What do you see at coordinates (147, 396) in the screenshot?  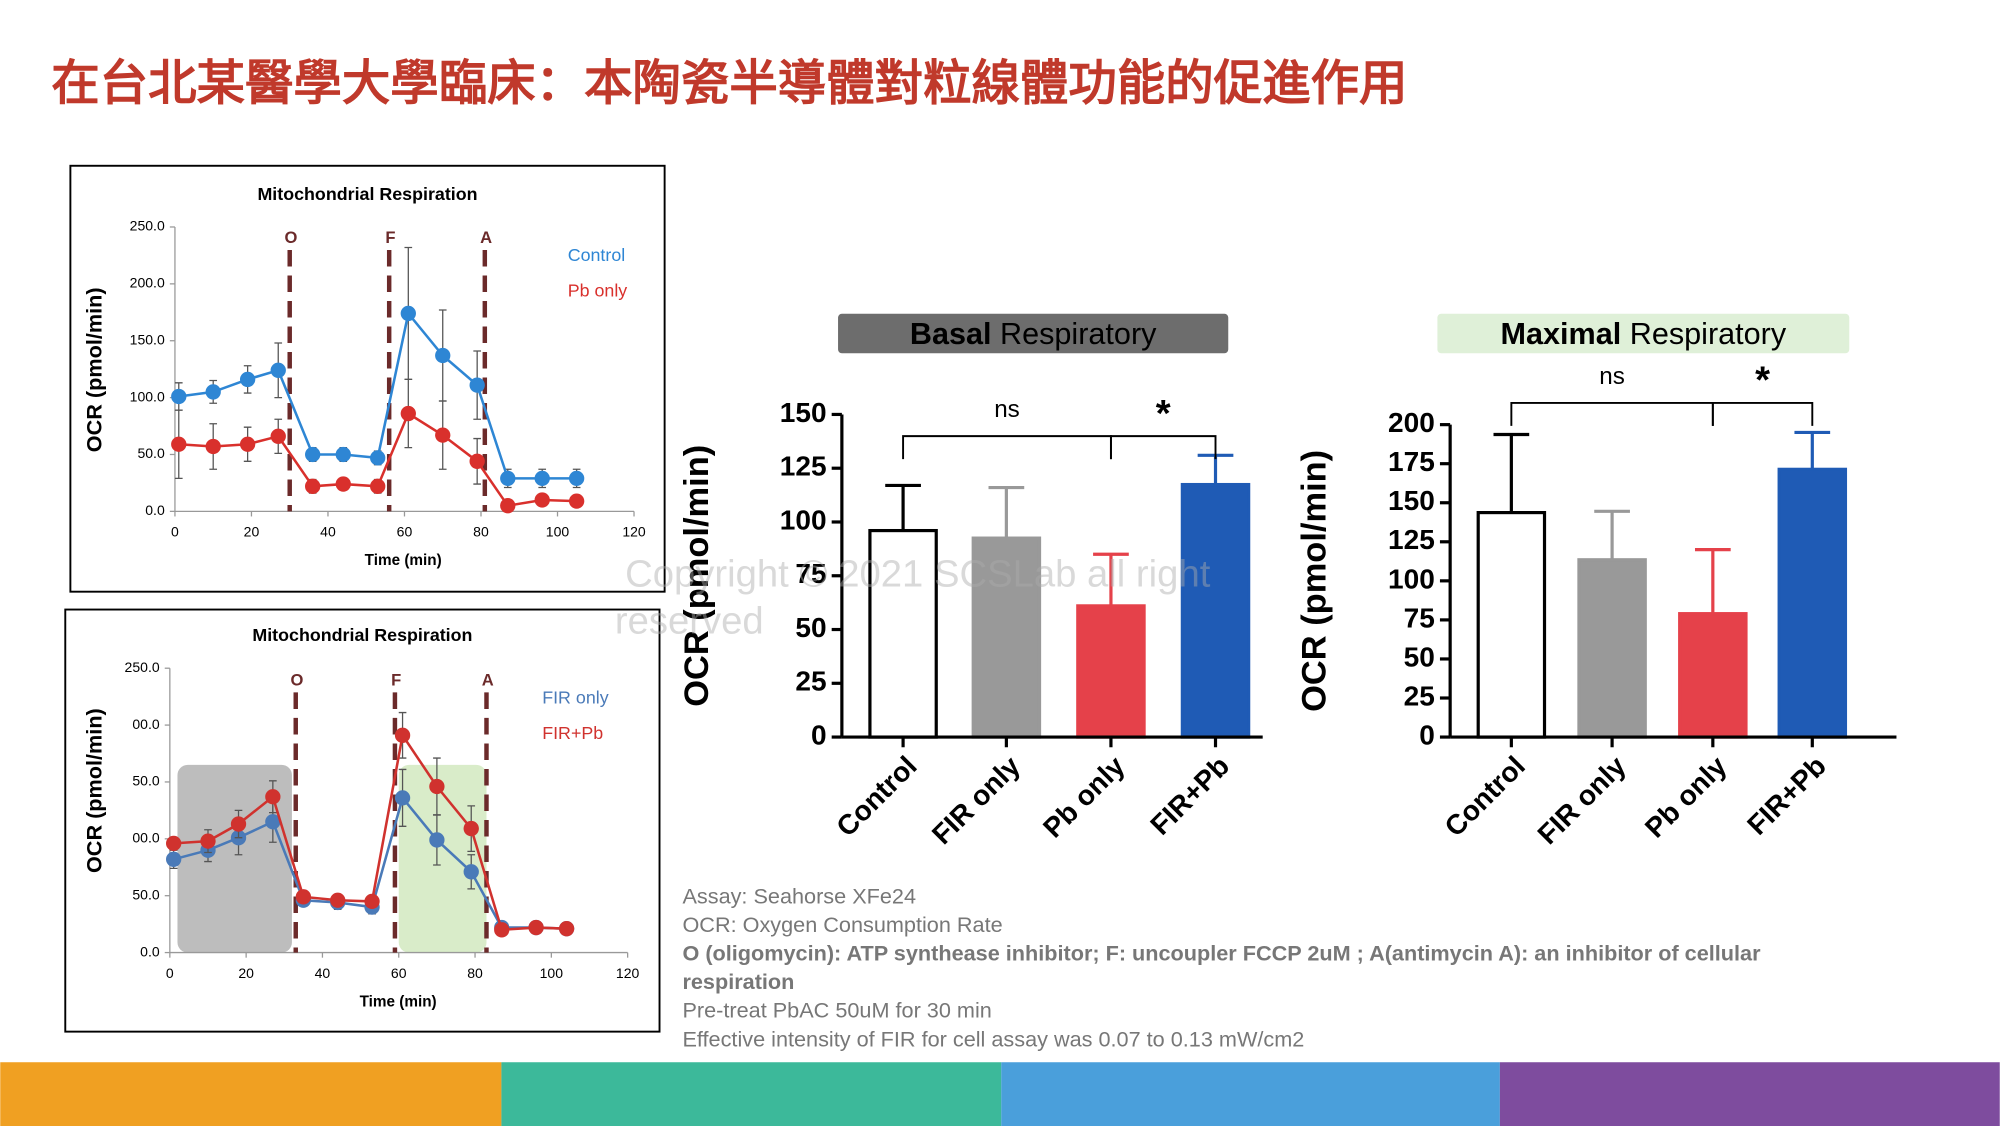 I see `y-tick-label: 100.0` at bounding box center [147, 396].